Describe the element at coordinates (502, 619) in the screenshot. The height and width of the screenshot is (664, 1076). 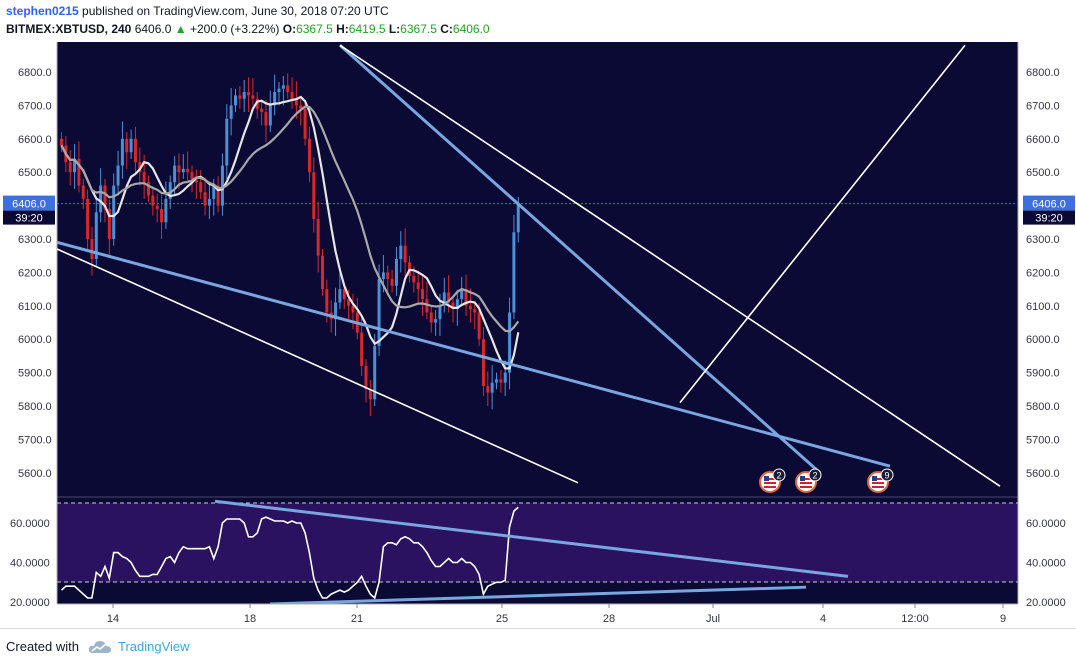
I see `time-tick-label: 25` at that location.